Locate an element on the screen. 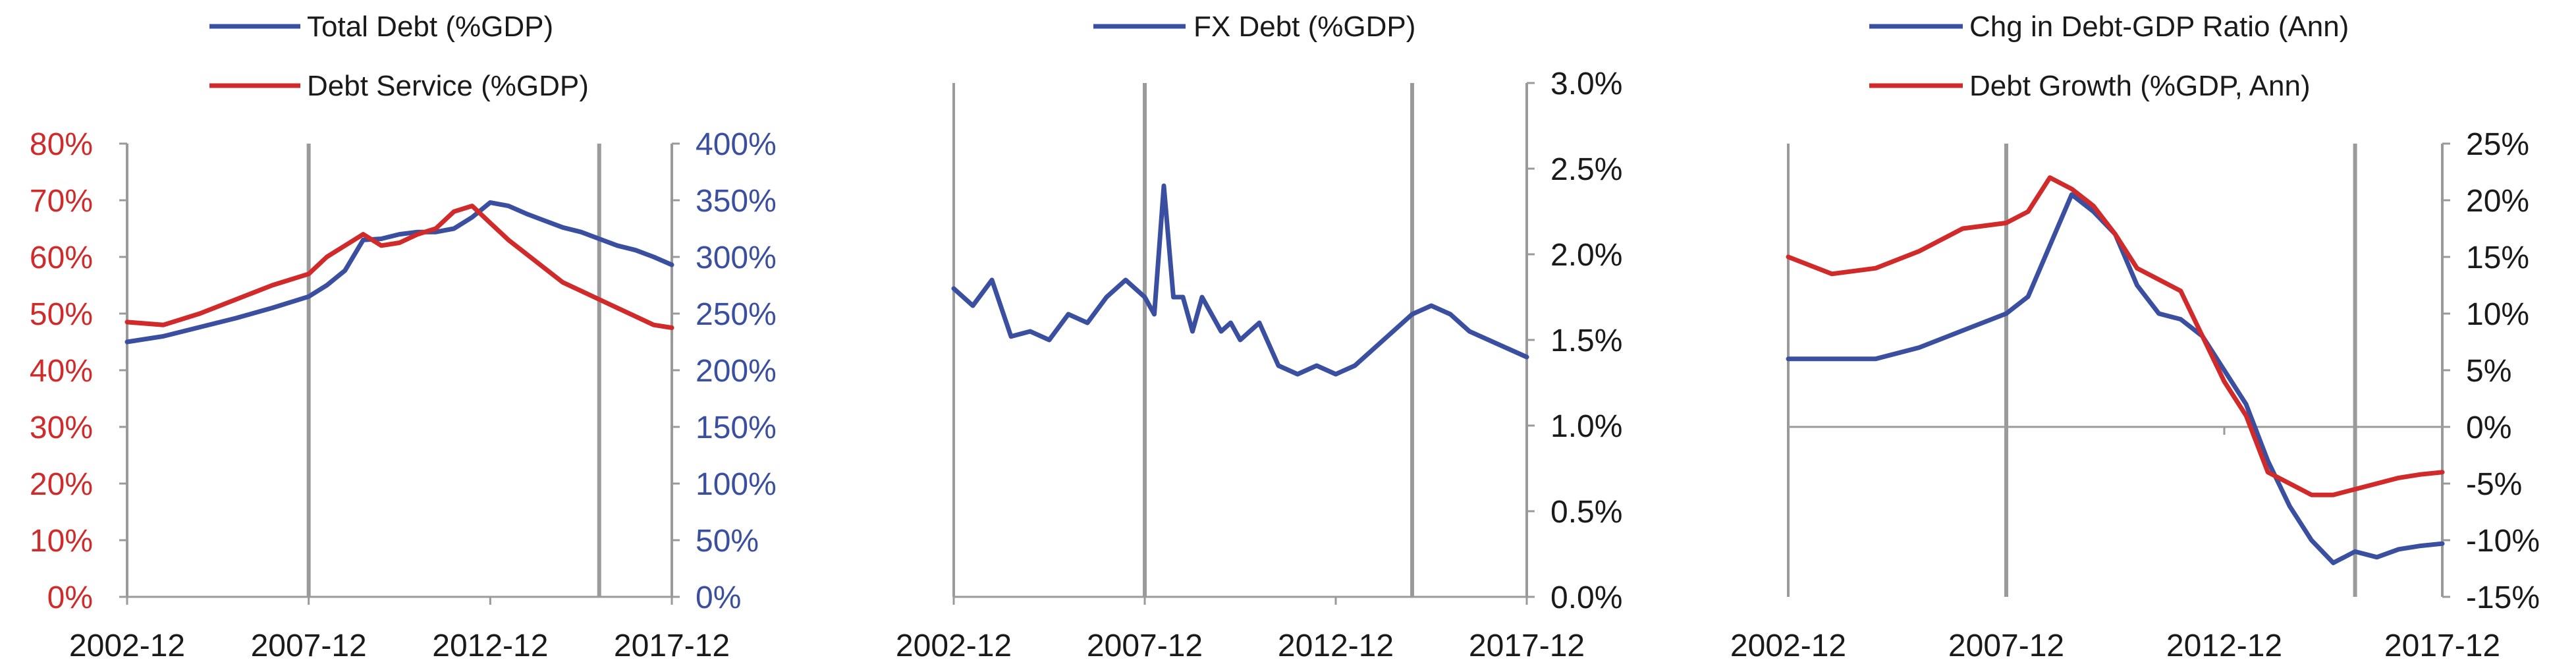 The height and width of the screenshot is (668, 2576). y-left-tick-label: 40% is located at coordinates (61, 372).